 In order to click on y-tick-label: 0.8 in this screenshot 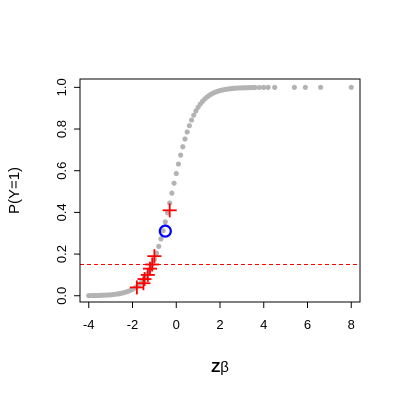, I will do `click(61, 129)`.